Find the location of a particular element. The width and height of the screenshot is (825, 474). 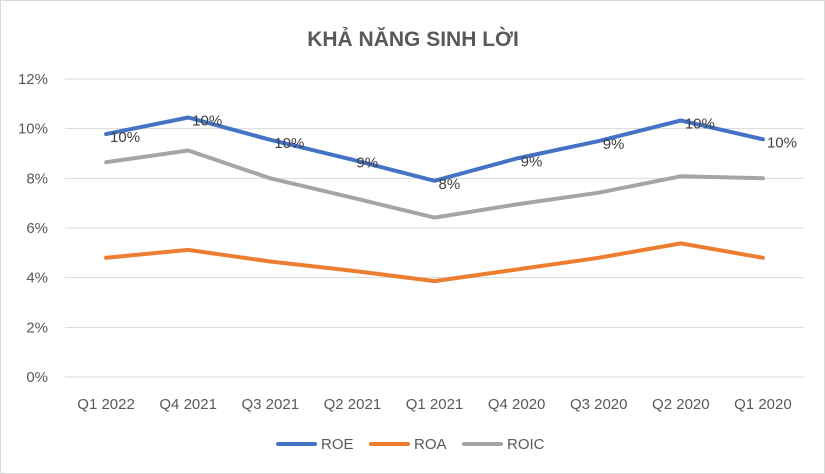

x-tick-label: Q4 2021 is located at coordinates (188, 404).